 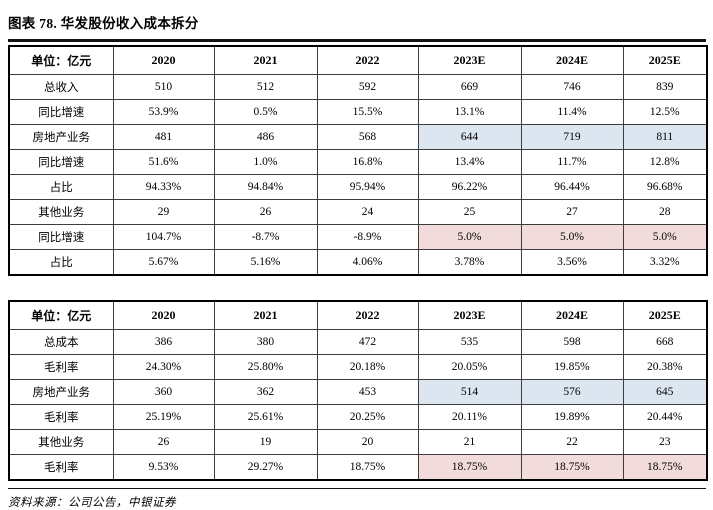 What do you see at coordinates (367, 86) in the screenshot?
I see `value-cell: 592` at bounding box center [367, 86].